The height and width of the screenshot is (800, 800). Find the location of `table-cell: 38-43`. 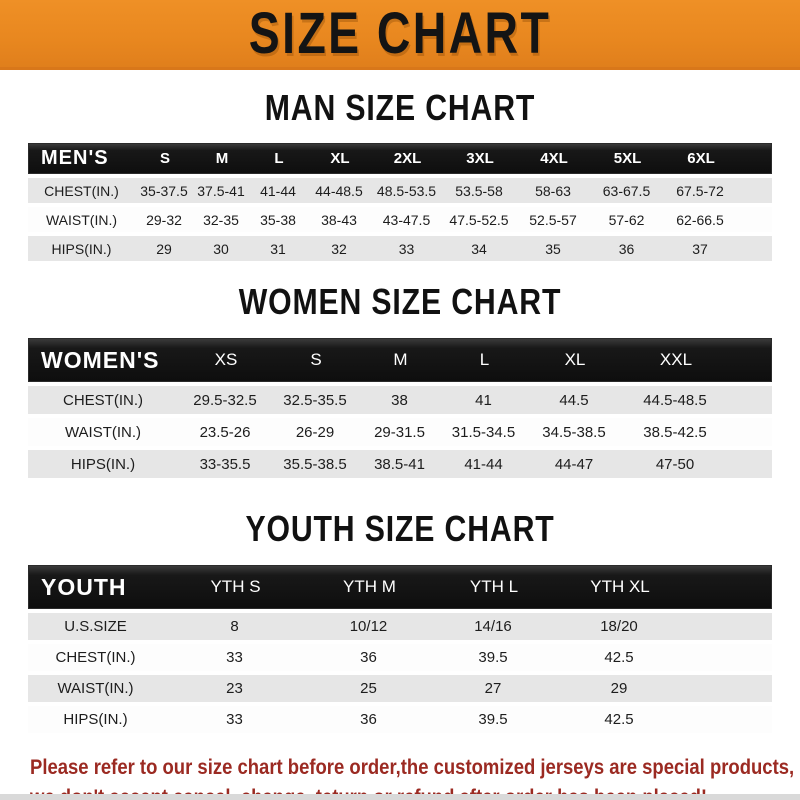

table-cell: 38-43 is located at coordinates (339, 219).